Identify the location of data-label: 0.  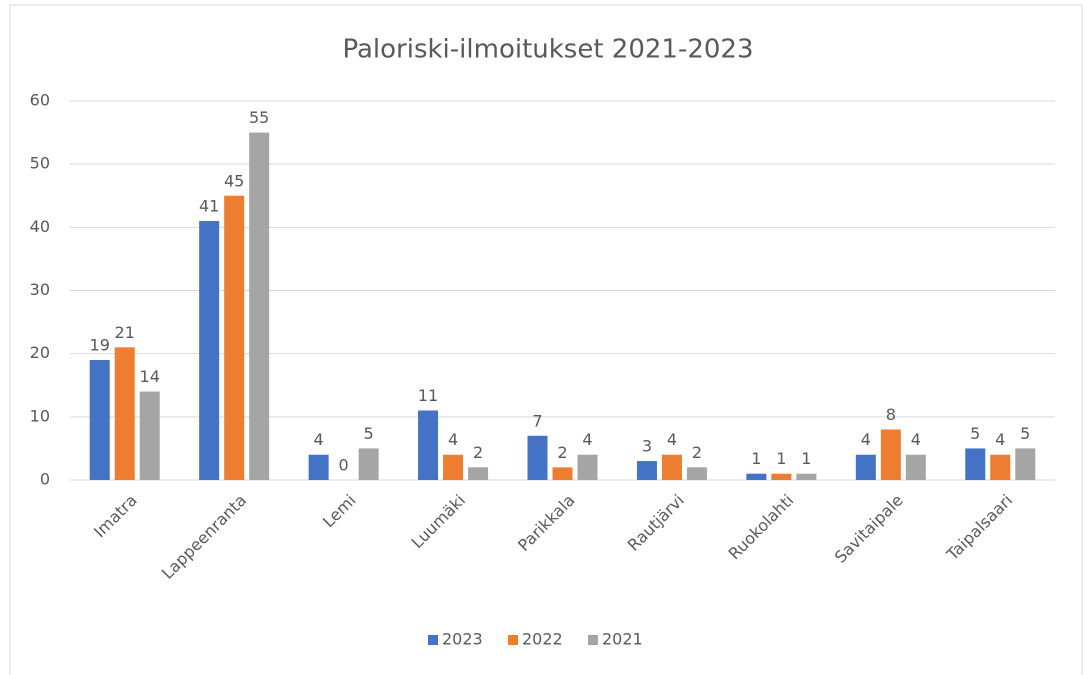
(344, 465).